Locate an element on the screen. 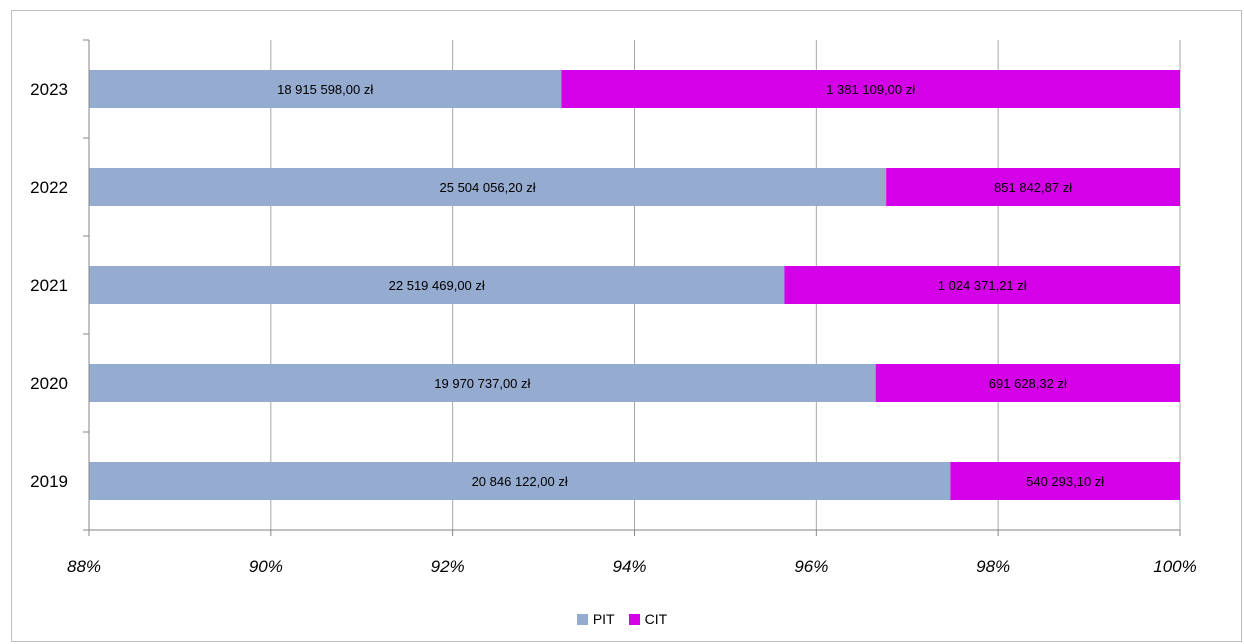 The image size is (1244, 644). bar-cit-2020 is located at coordinates (1027, 383).